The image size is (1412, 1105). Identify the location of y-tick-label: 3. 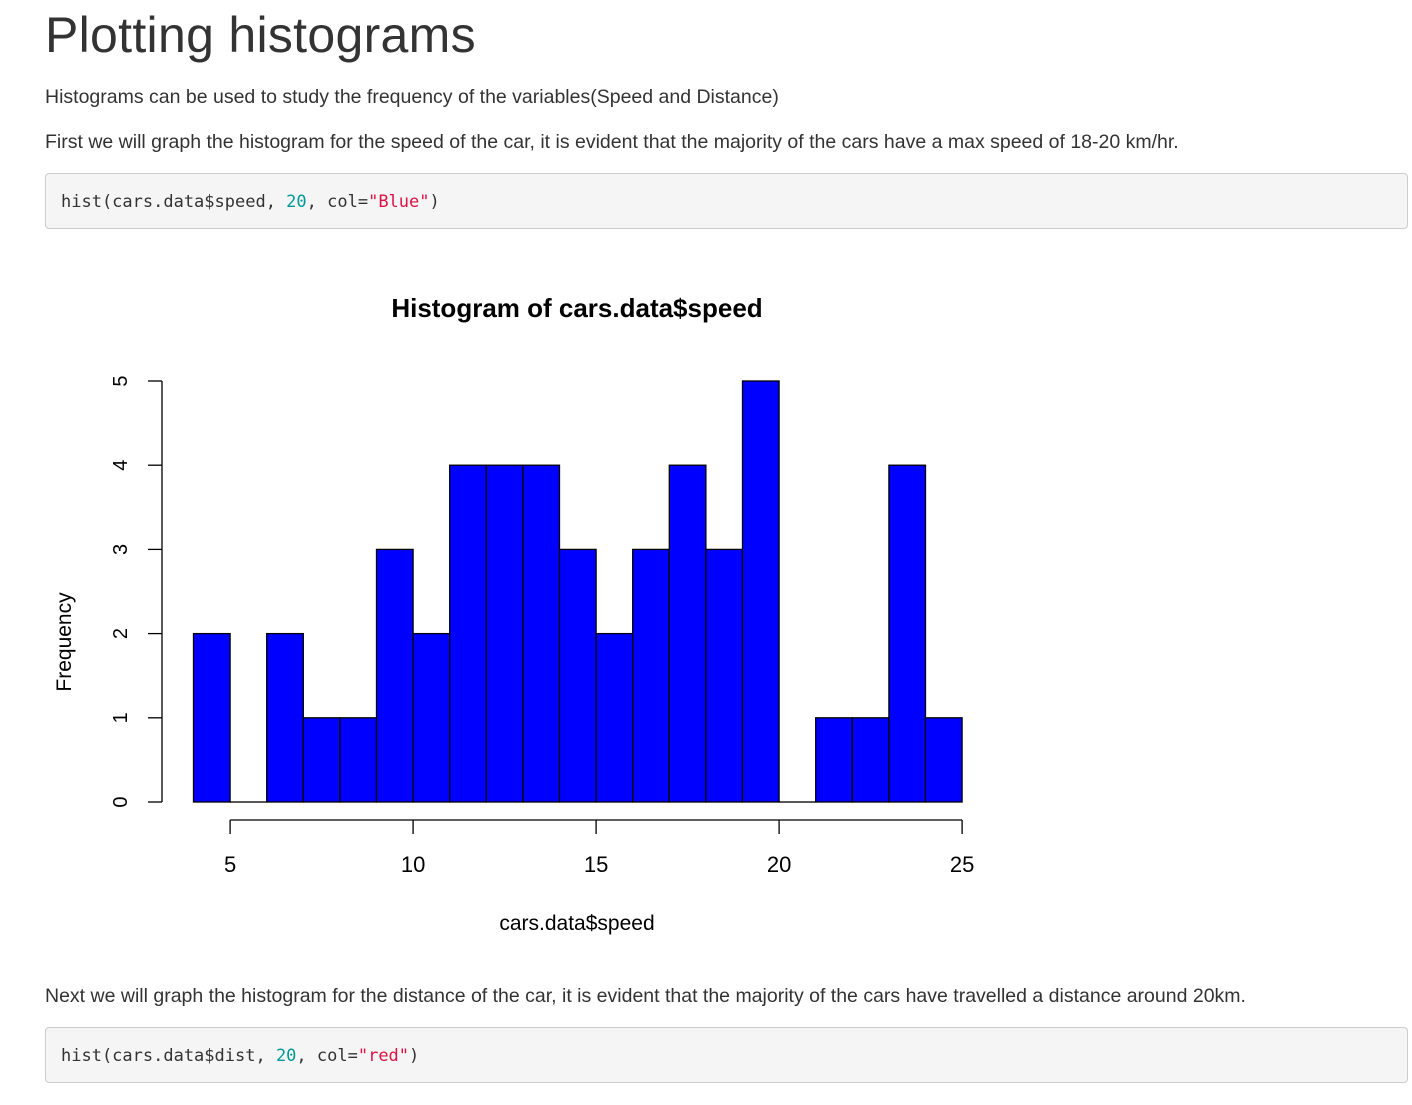
(121, 549).